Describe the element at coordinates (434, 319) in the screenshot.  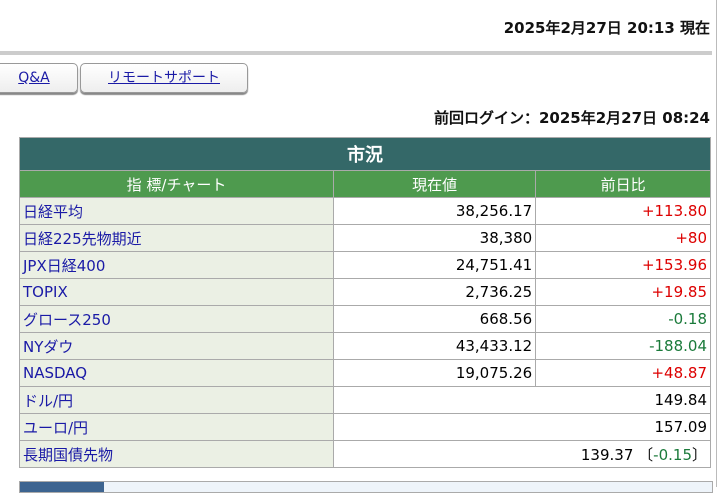
I see `current-value: 668.56` at that location.